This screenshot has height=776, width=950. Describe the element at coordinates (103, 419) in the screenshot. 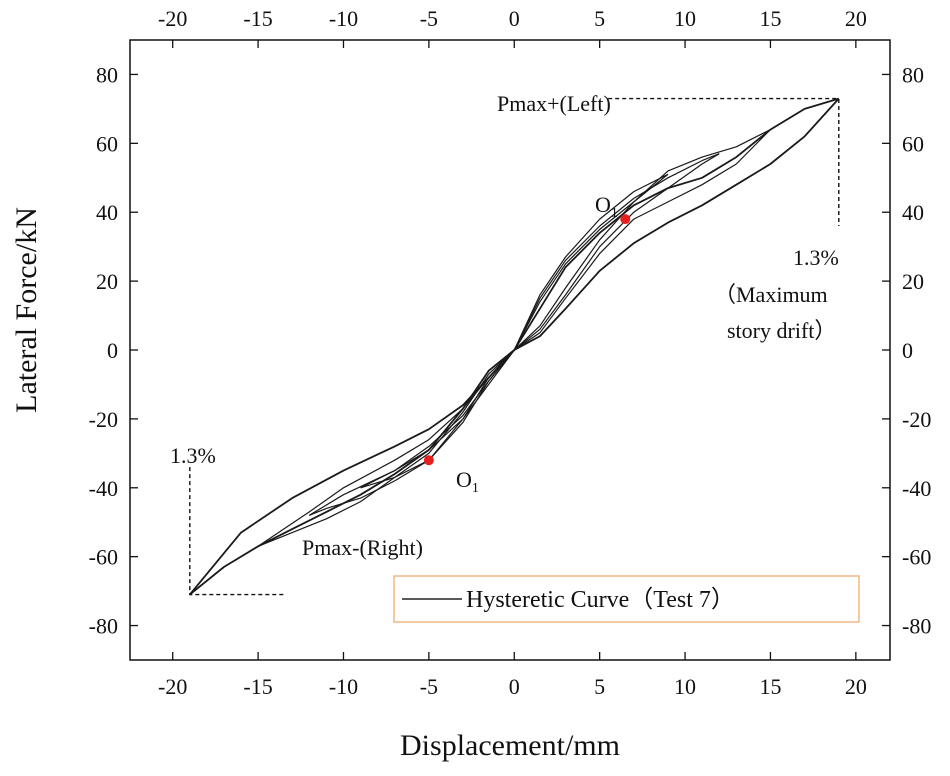

I see `y-tick-label-left: -20` at that location.